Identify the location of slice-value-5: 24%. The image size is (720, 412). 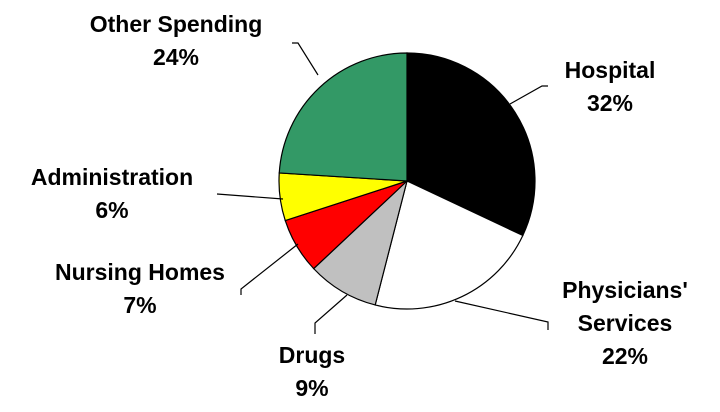
(176, 57).